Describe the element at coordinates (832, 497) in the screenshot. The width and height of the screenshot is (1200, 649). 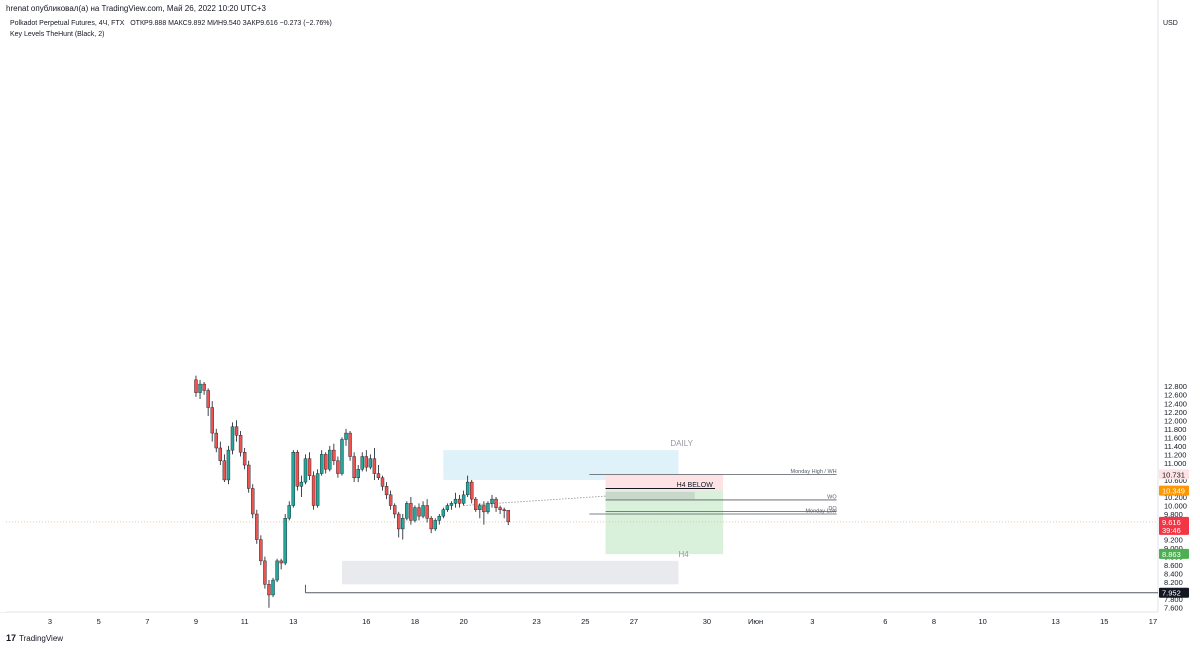
I see `level-label: WO` at that location.